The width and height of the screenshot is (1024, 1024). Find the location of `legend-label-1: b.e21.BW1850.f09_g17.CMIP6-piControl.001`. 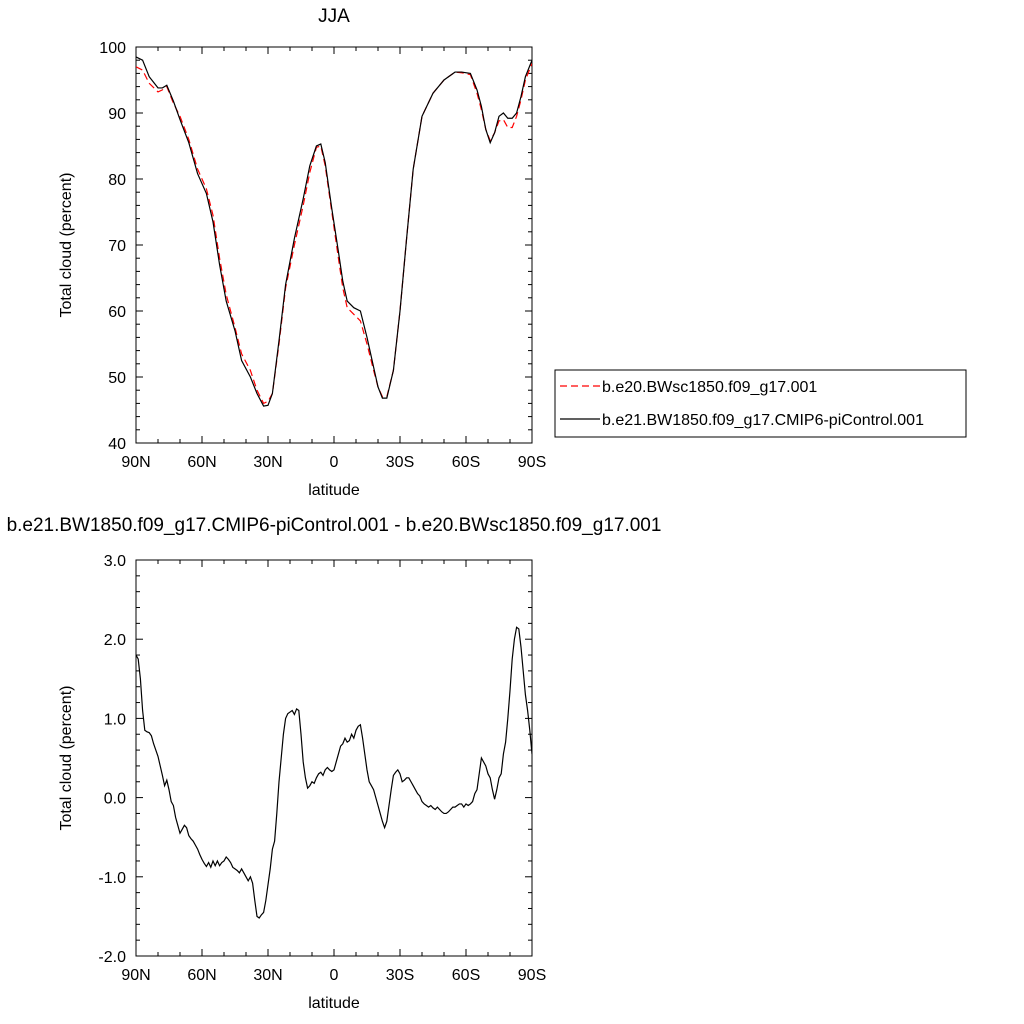

legend-label-1: b.e21.BW1850.f09_g17.CMIP6-piControl.001 is located at coordinates (763, 420).